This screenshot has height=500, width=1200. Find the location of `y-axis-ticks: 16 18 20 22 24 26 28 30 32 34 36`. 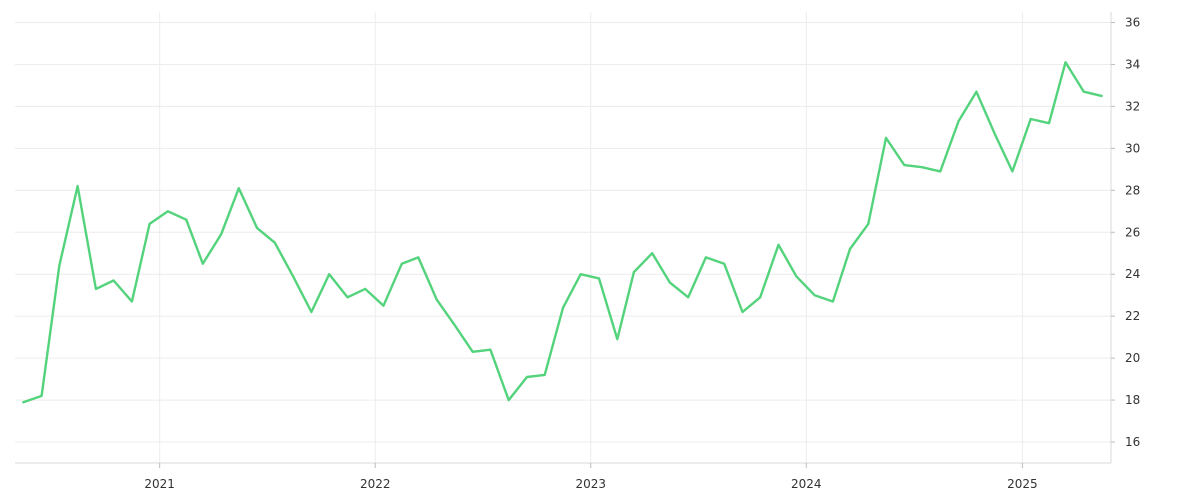

y-axis-ticks: 16 18 20 22 24 26 28 30 32 34 36 is located at coordinates (1125, 232).